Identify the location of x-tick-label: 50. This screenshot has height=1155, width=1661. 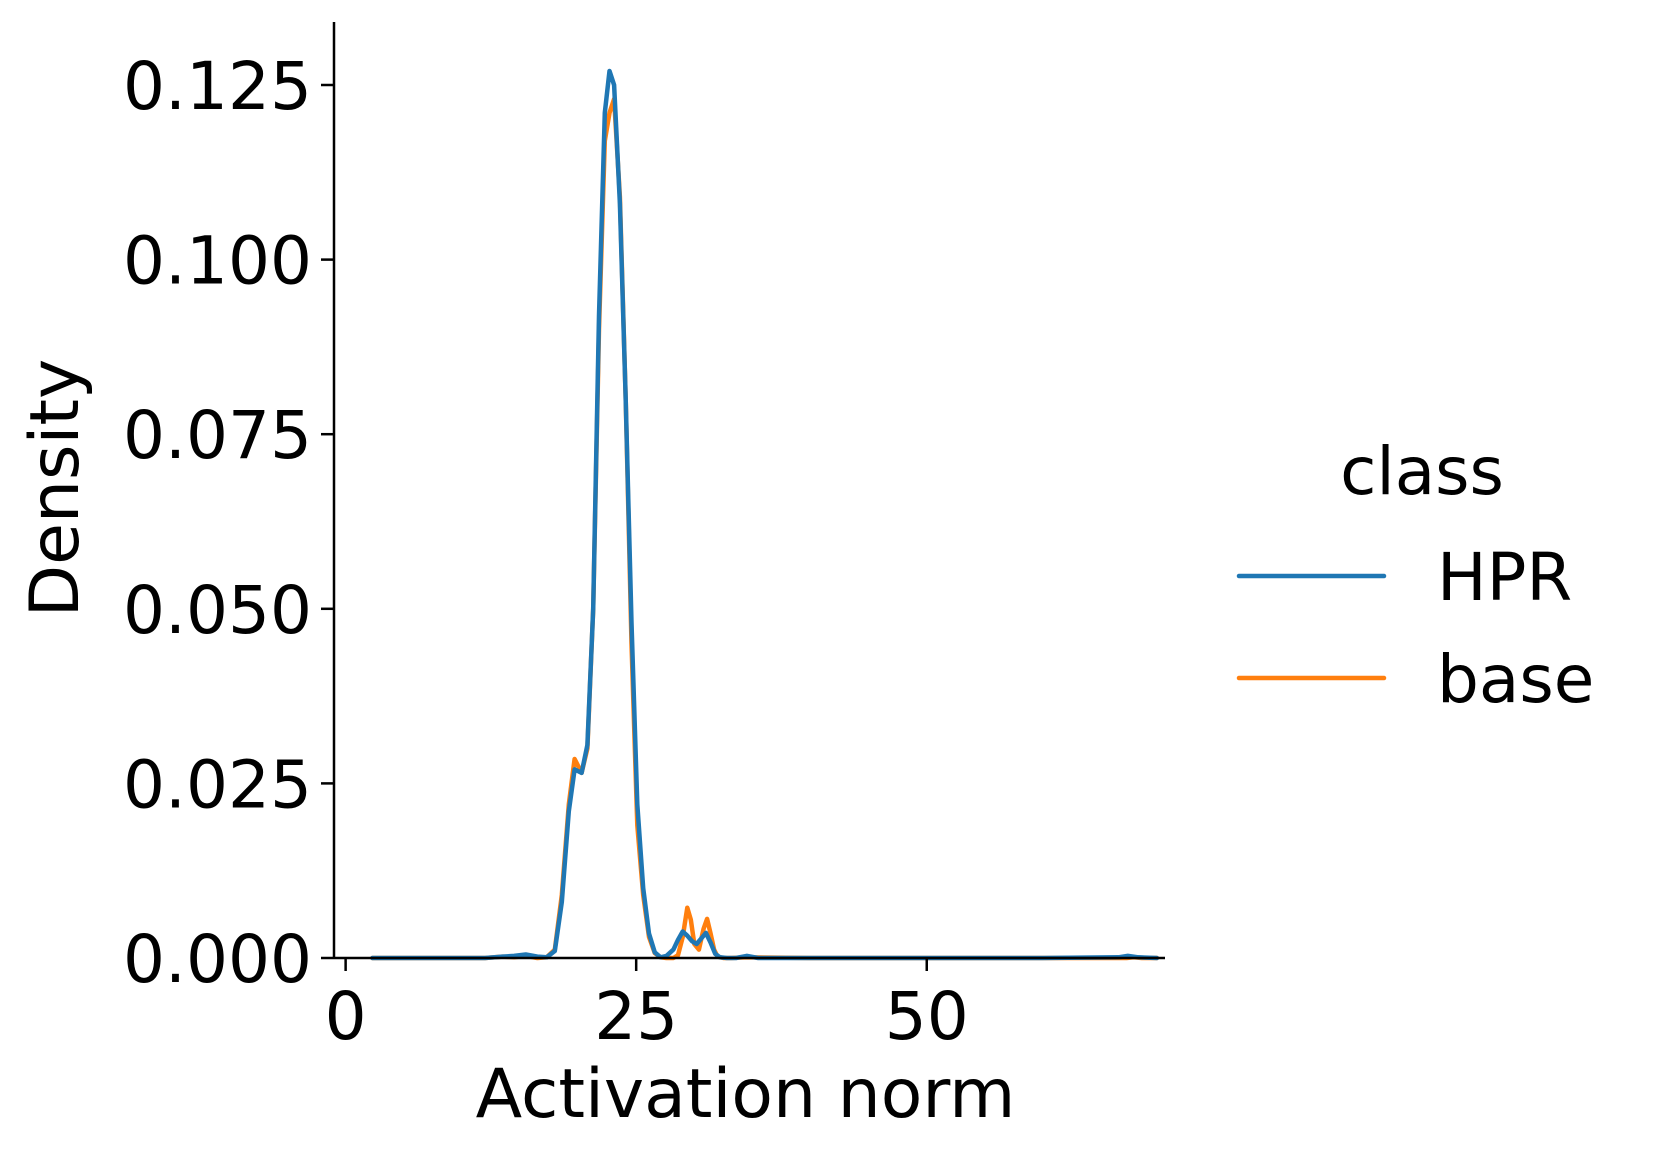
(927, 1016).